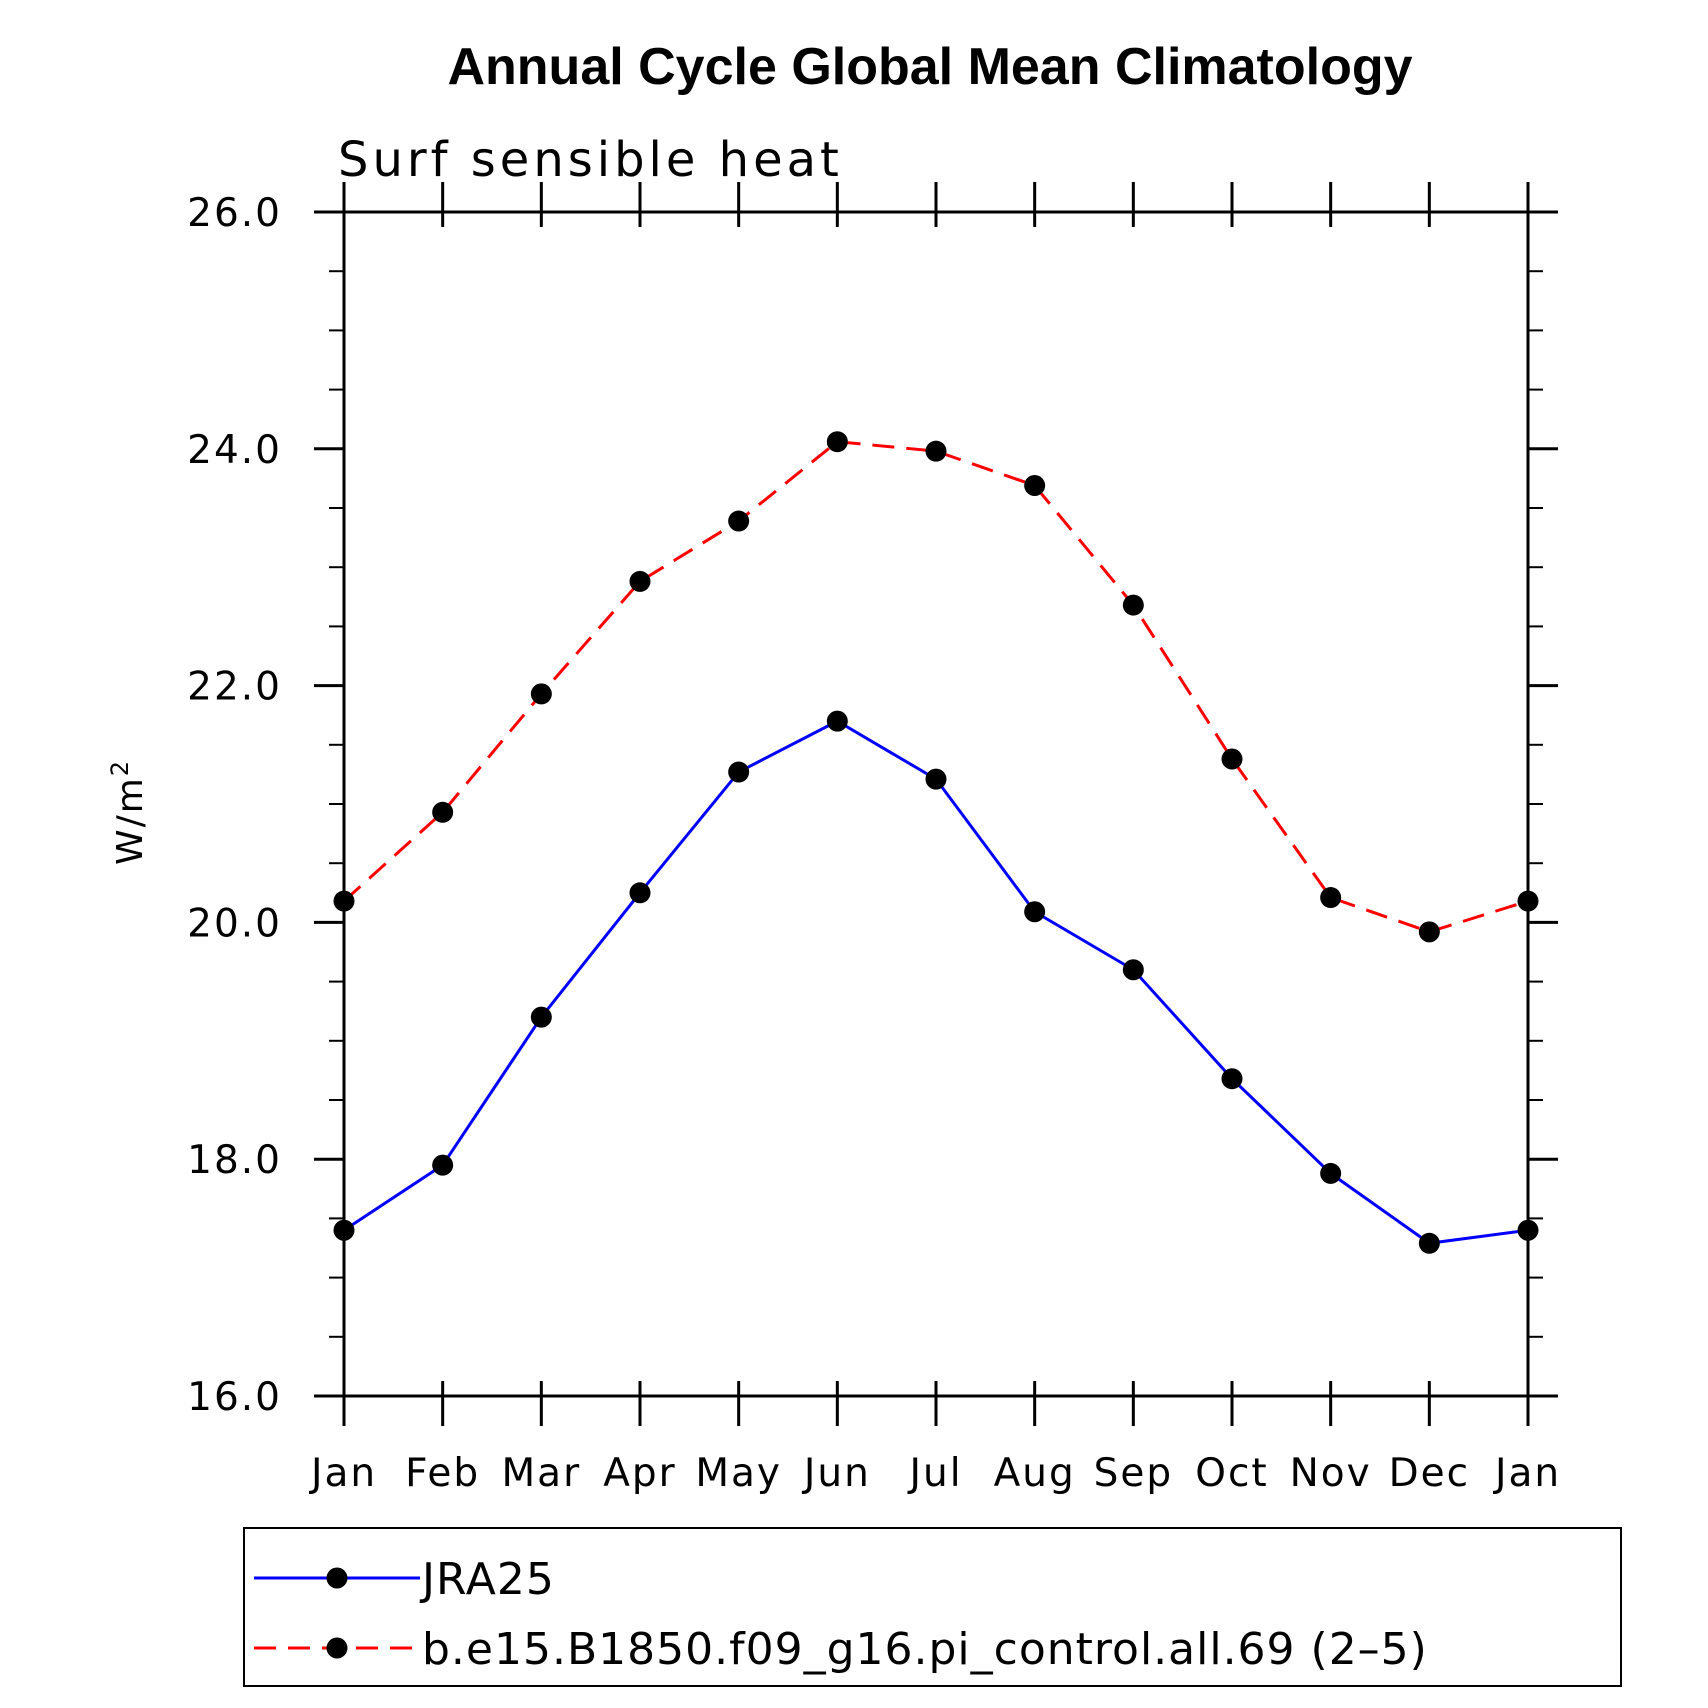 The height and width of the screenshot is (1708, 1708). What do you see at coordinates (1231, 1473) in the screenshot?
I see `x-tick-label: Oct` at bounding box center [1231, 1473].